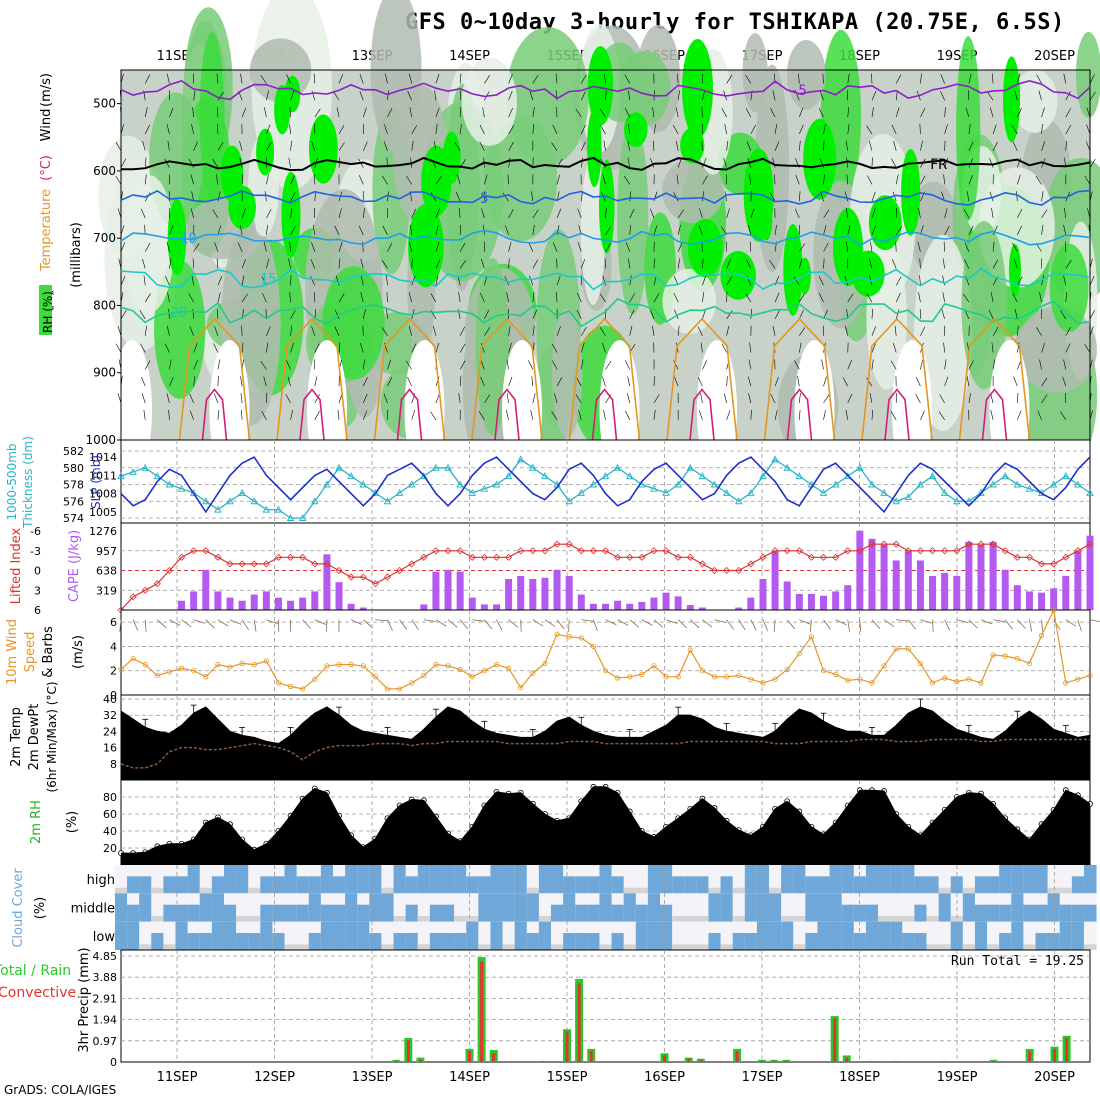 This screenshot has height=1100, width=1100. Describe the element at coordinates (605, 753) in the screenshot. I see `dewpoint-line` at that location.